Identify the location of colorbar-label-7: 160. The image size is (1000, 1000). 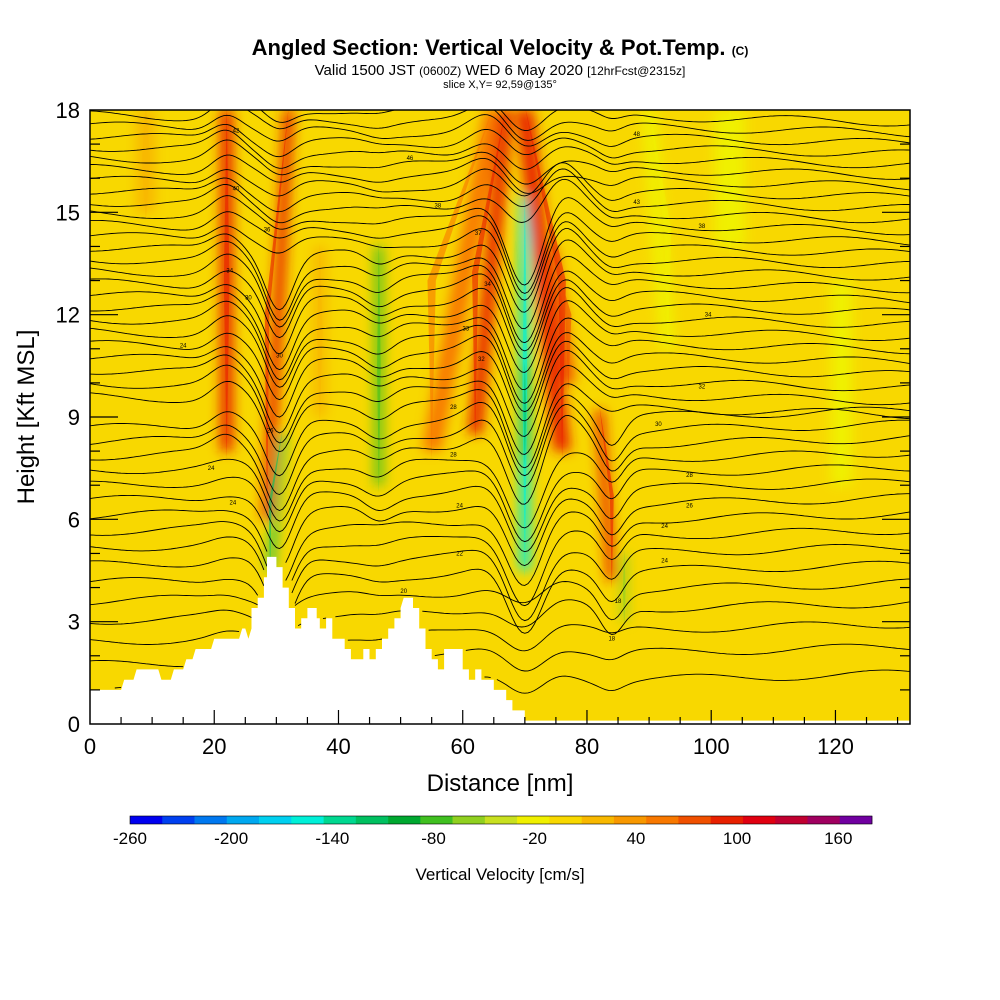
(838, 838).